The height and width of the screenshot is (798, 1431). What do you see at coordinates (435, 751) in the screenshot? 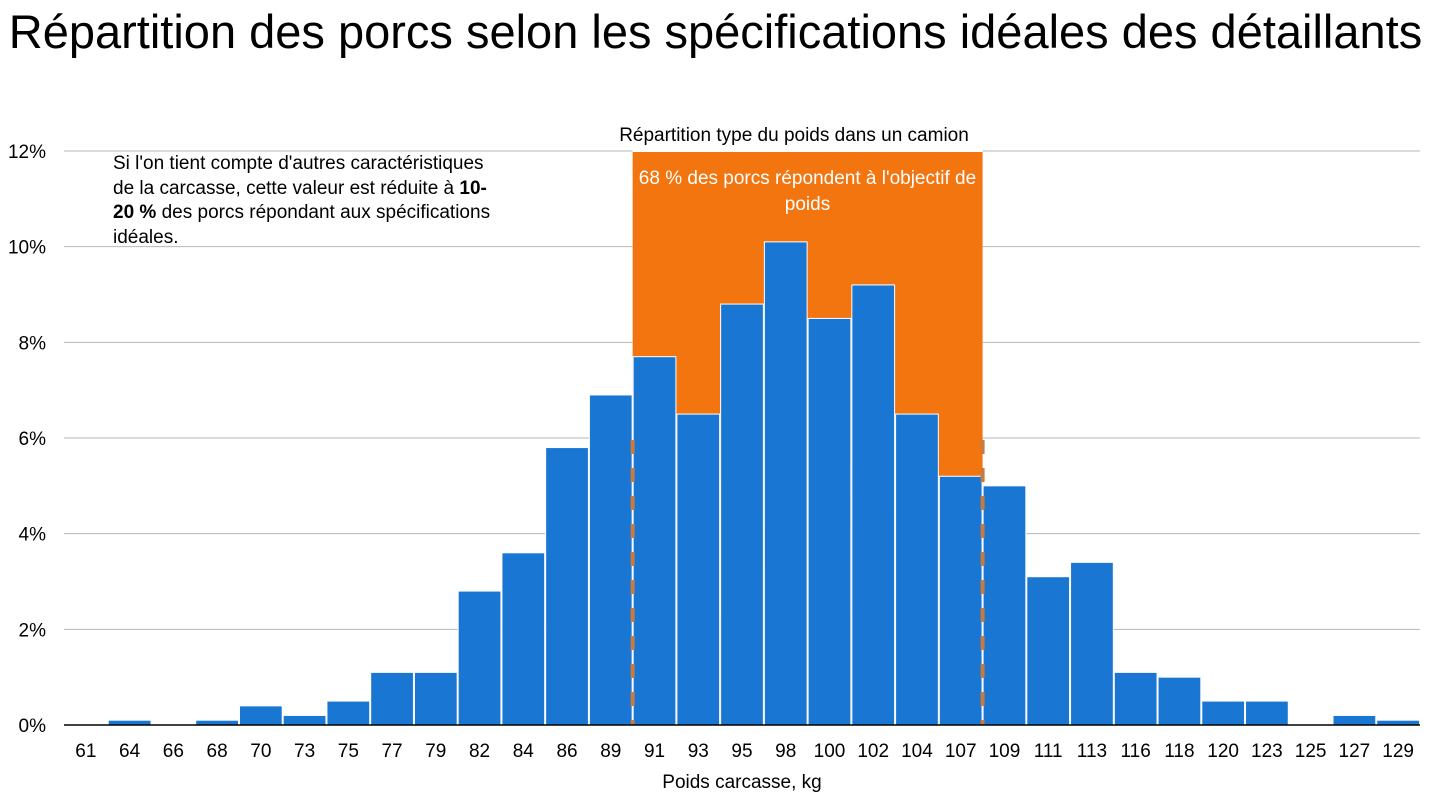
I see `x-tick-label: 79` at bounding box center [435, 751].